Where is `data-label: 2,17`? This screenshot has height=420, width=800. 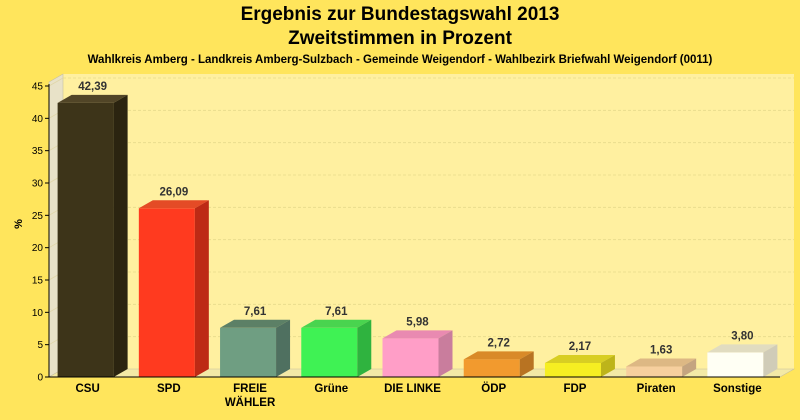
data-label: 2,17 is located at coordinates (580, 347).